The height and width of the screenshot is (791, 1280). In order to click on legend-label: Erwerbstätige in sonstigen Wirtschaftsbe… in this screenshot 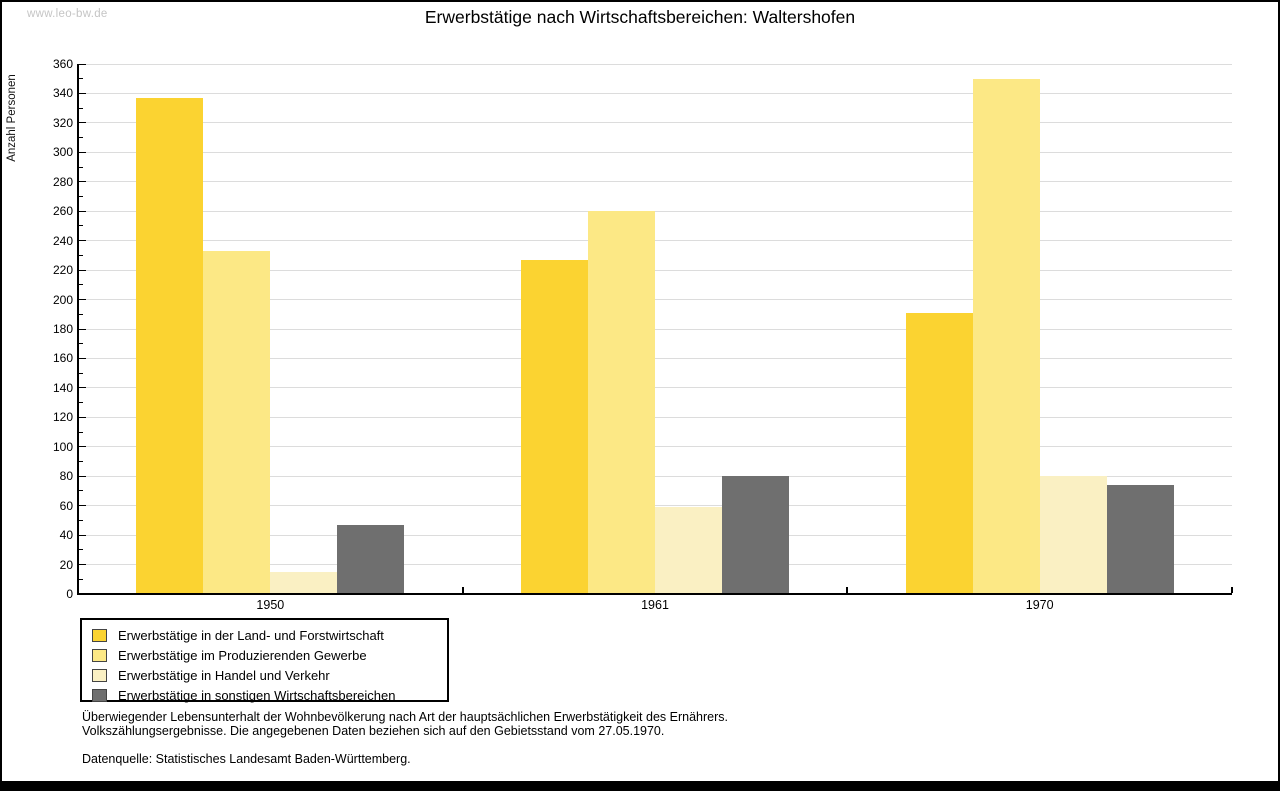, I will do `click(257, 695)`.